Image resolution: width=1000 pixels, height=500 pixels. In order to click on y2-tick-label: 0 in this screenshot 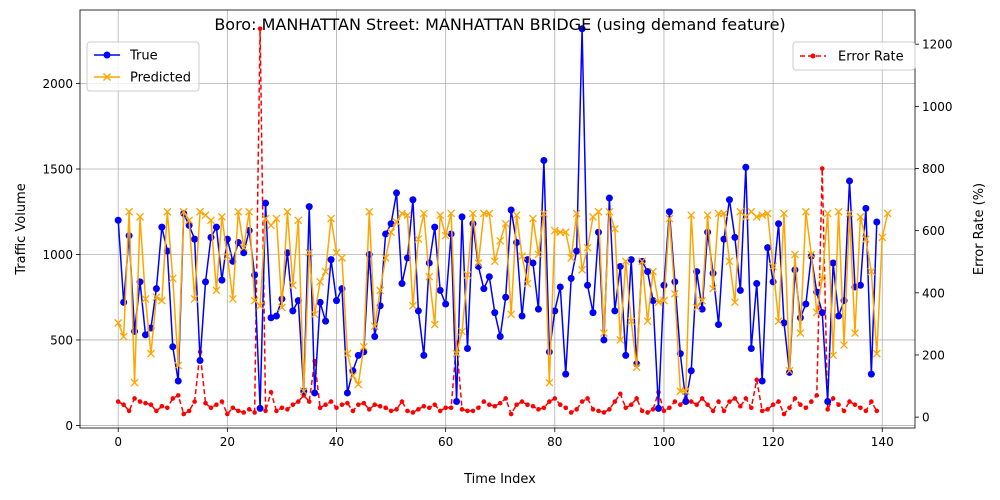, I will do `click(926, 418)`.